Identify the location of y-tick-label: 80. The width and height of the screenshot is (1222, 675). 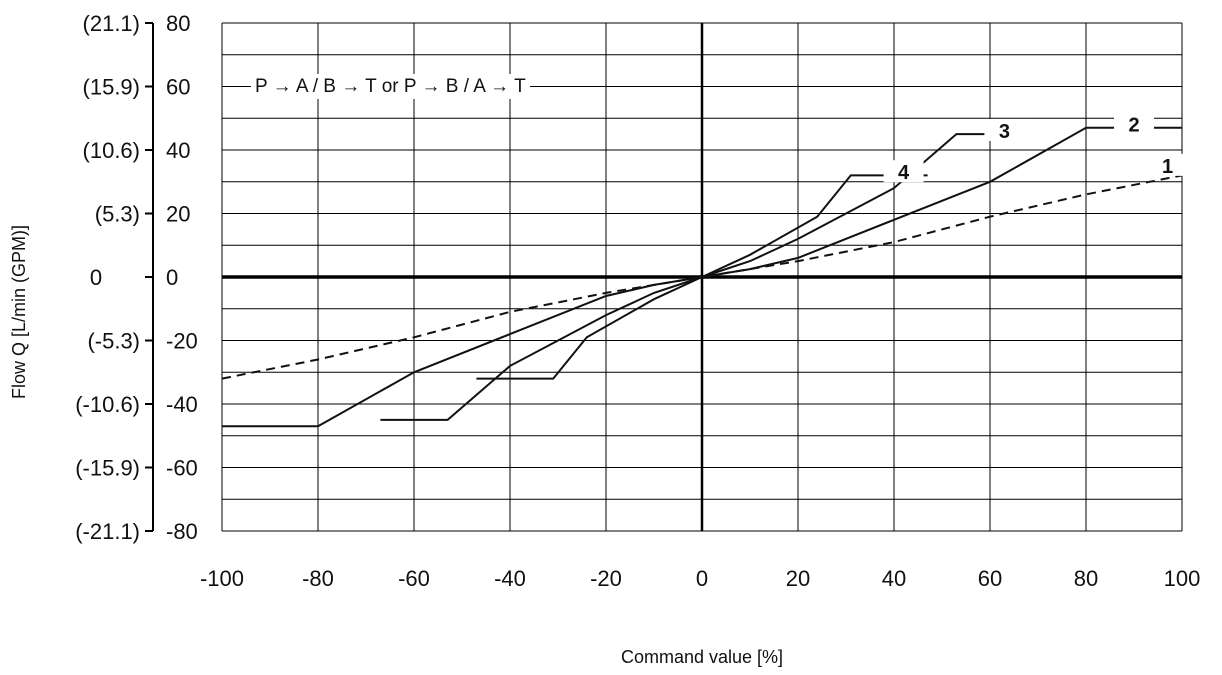
(178, 23).